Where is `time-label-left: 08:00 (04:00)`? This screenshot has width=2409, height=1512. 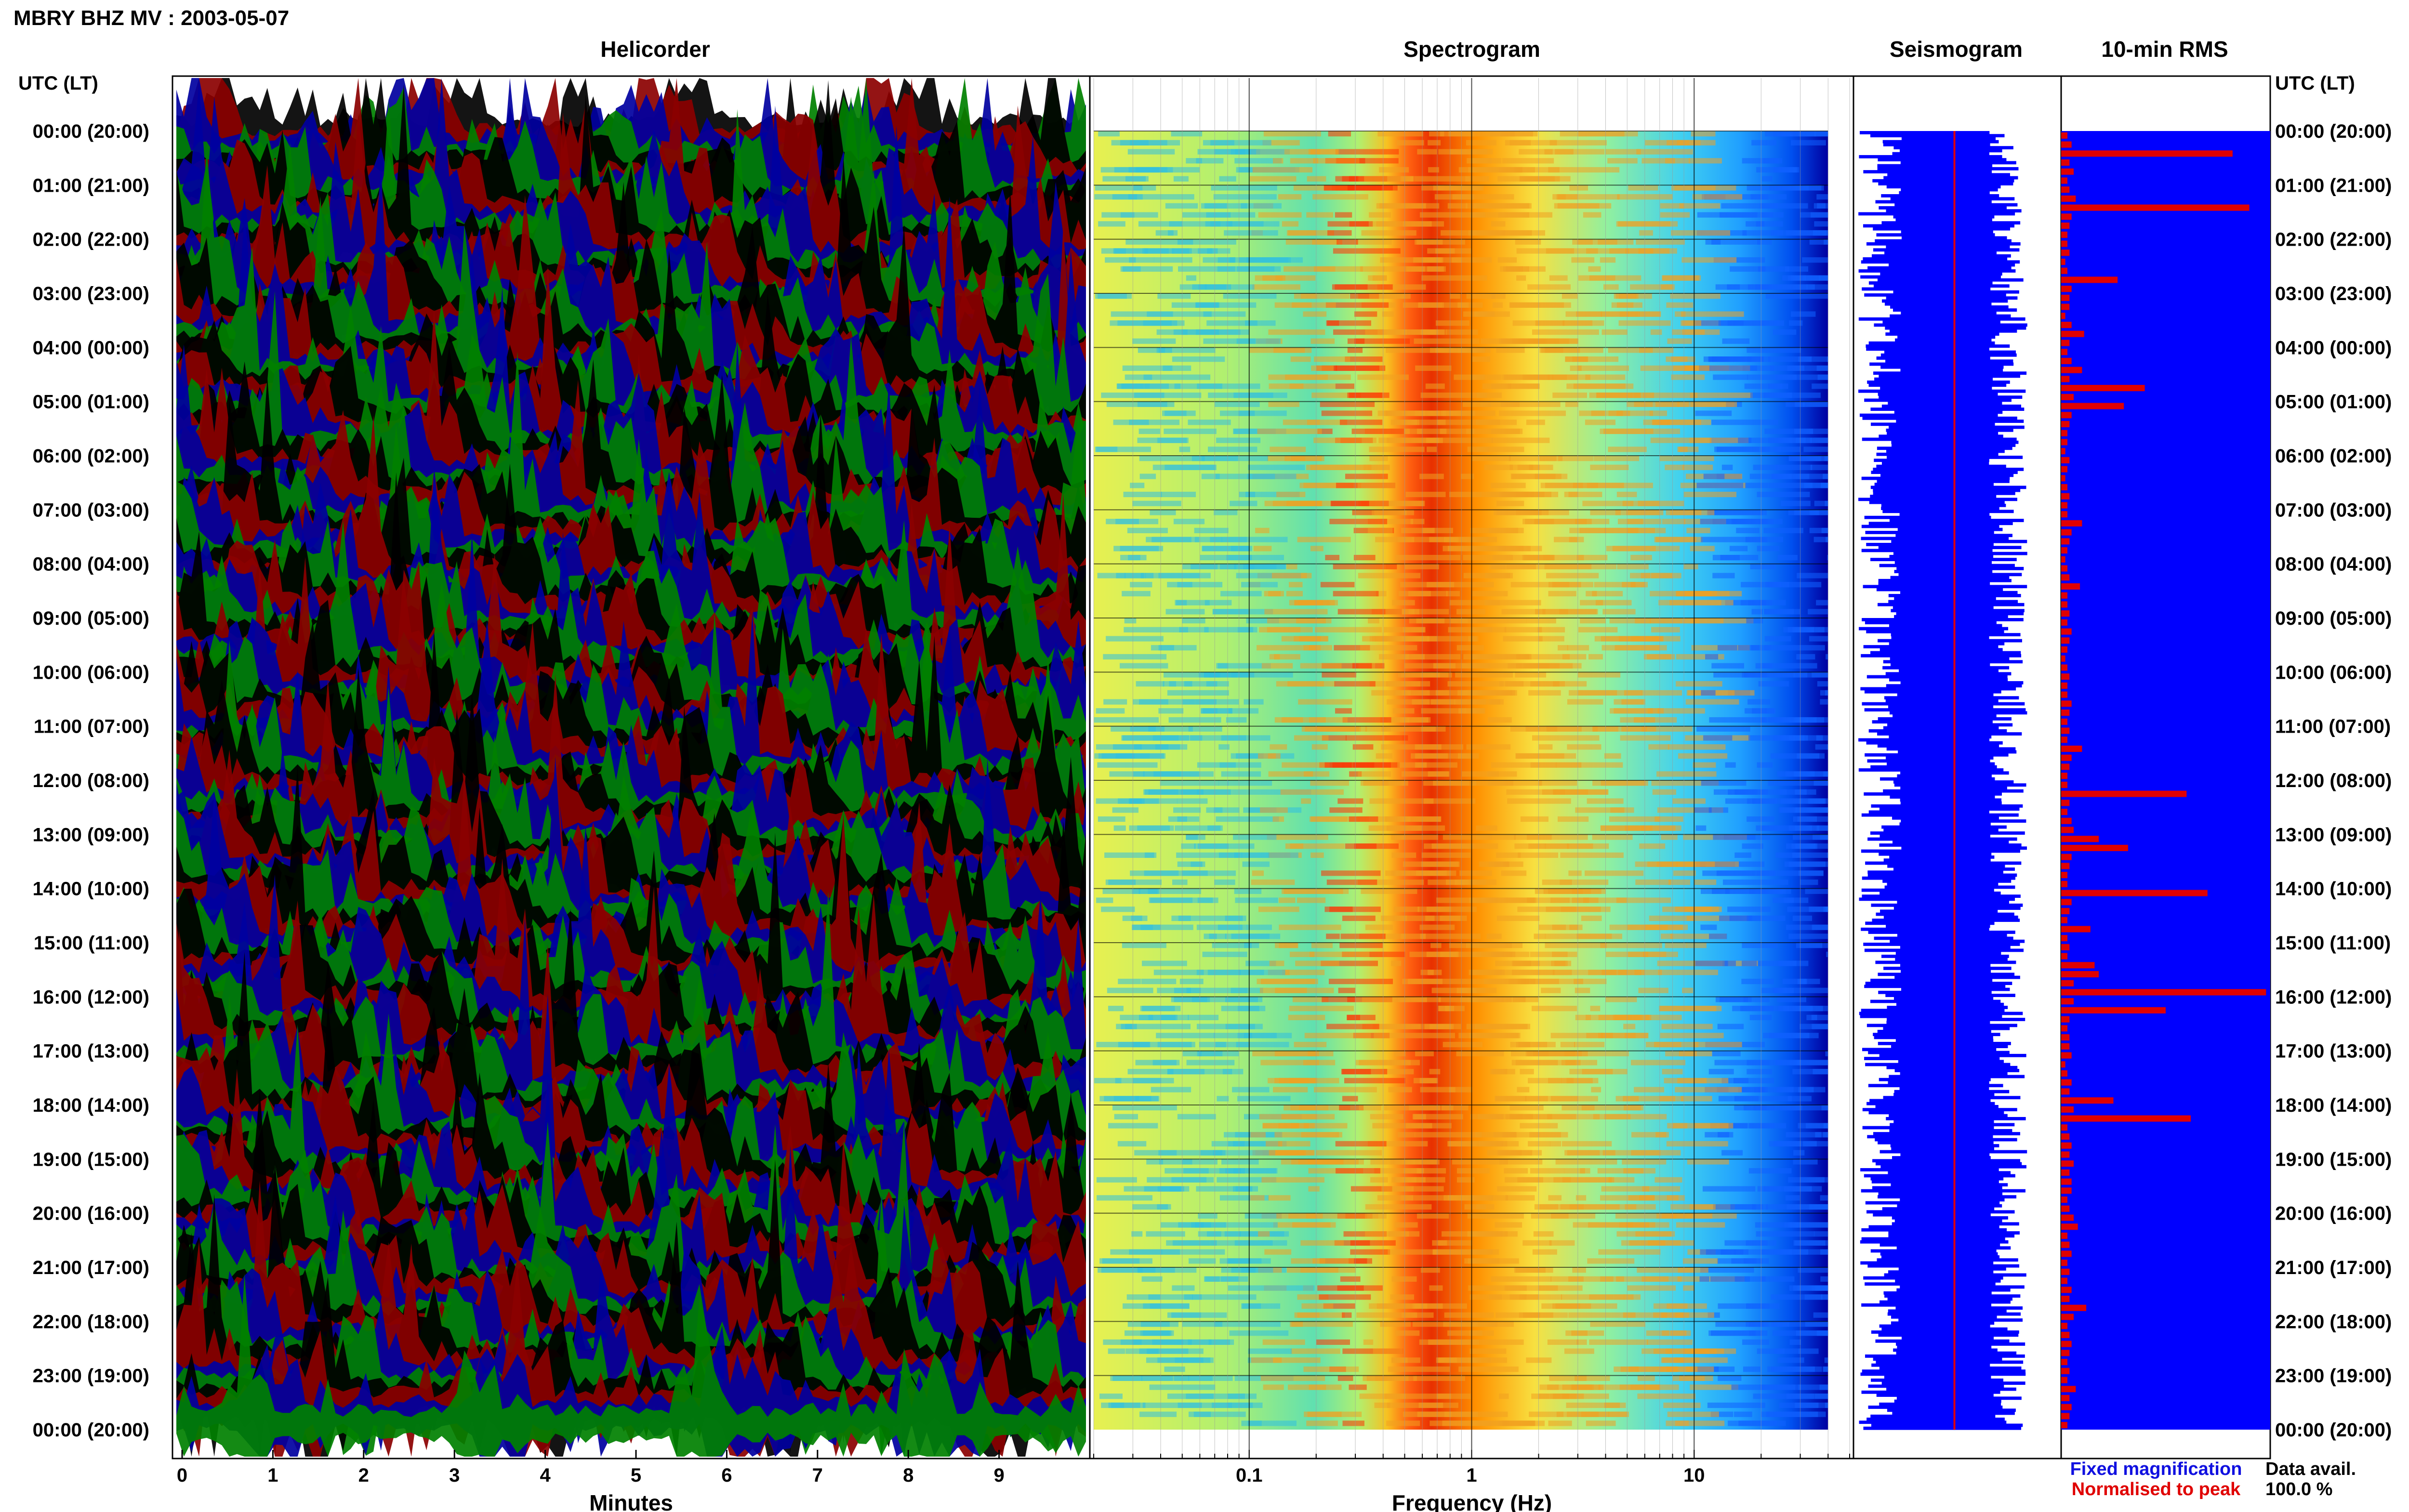 time-label-left: 08:00 (04:00) is located at coordinates (91, 564).